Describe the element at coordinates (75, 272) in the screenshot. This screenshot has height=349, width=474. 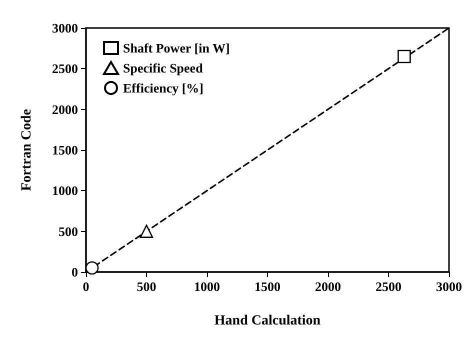
I see `y-tick-label: 0` at that location.